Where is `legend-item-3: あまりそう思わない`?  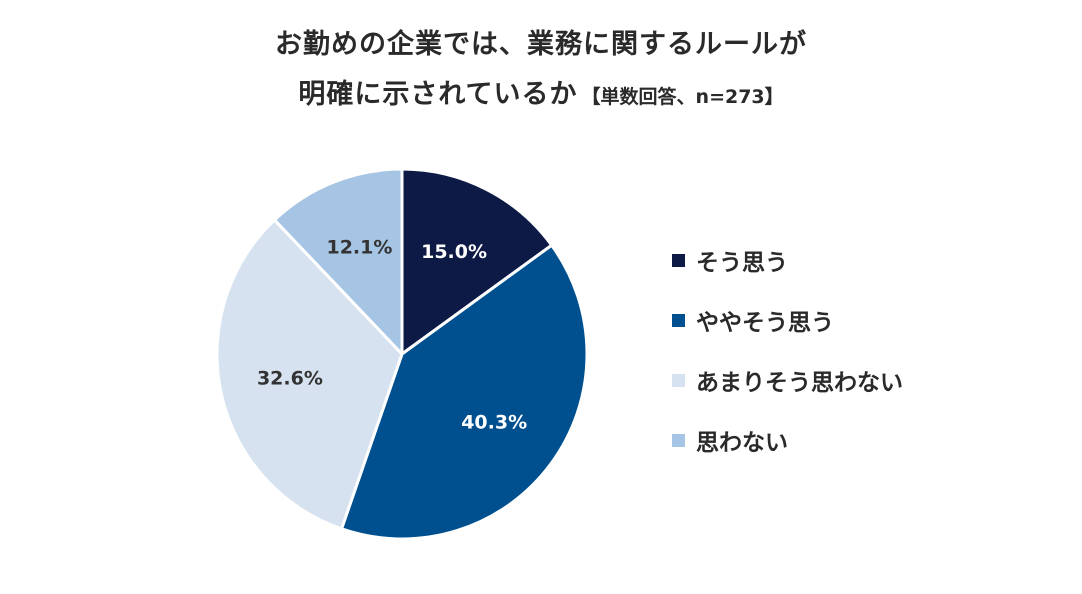 legend-item-3: あまりそう思わない is located at coordinates (787, 380).